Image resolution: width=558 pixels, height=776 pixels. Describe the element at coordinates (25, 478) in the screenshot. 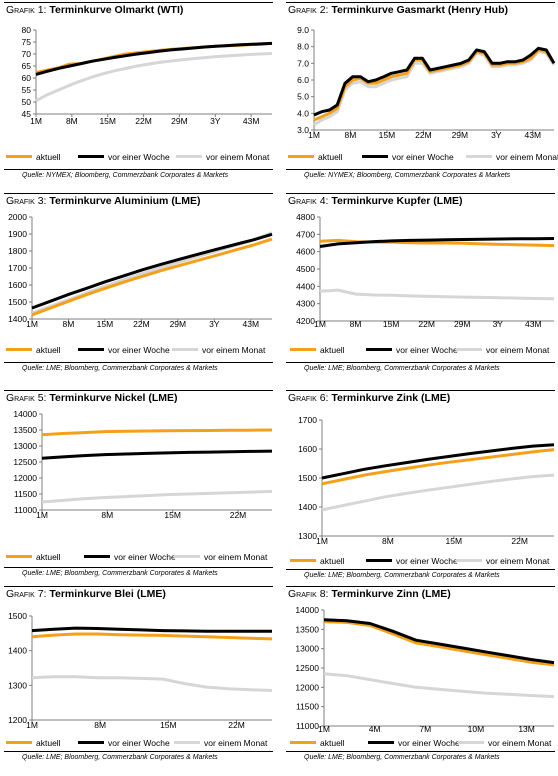

I see `y-tick-label: 12000` at that location.